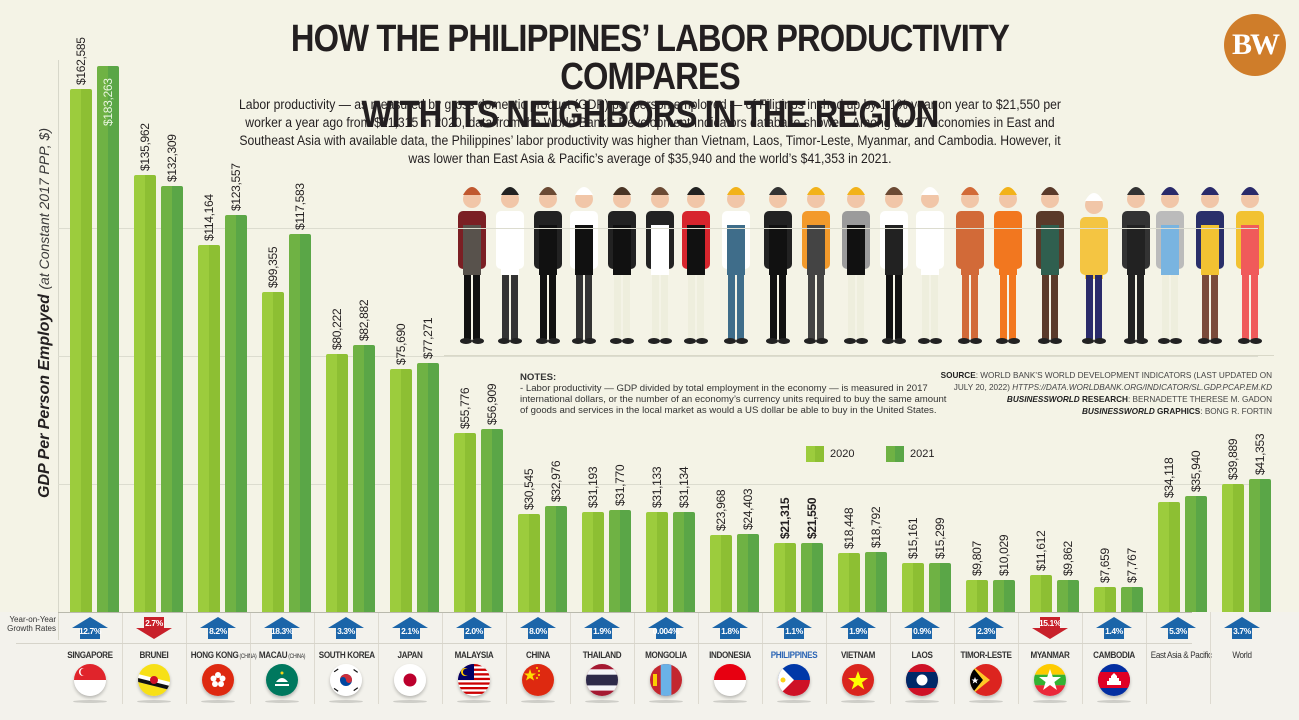 Image resolution: width=1299 pixels, height=720 pixels. What do you see at coordinates (1236, 411) in the screenshot?
I see `graphics-name: : BONG R. FORTIN` at bounding box center [1236, 411].